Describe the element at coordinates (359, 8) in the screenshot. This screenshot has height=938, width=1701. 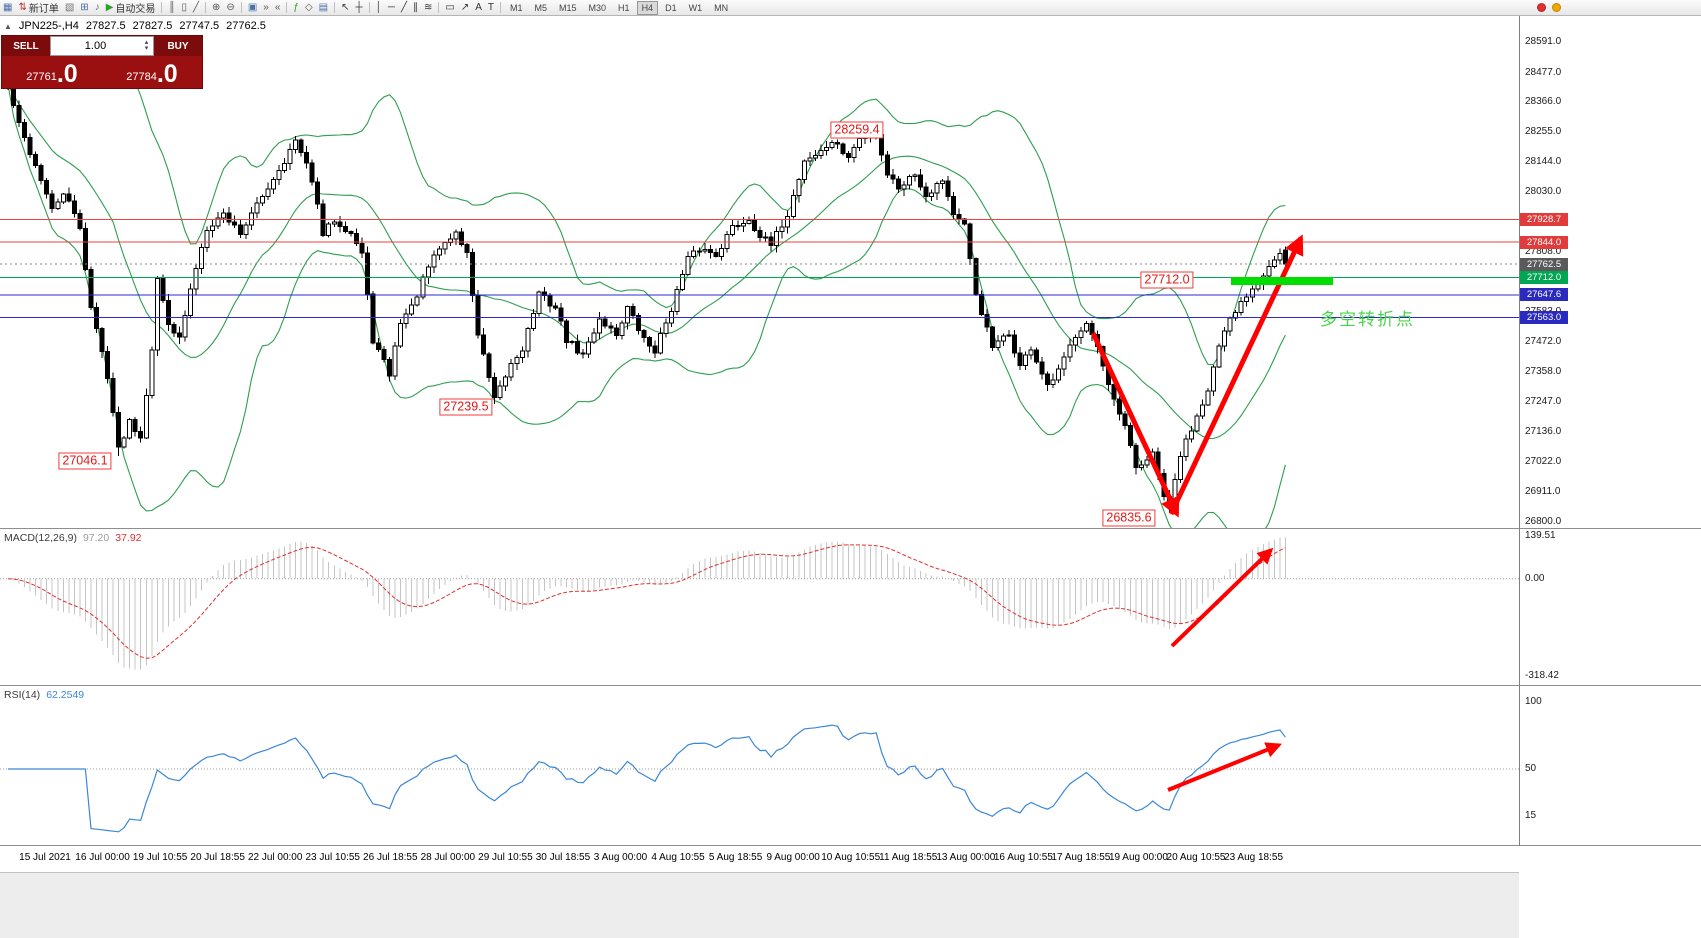
I see `crosshair-icon: ┼` at that location.